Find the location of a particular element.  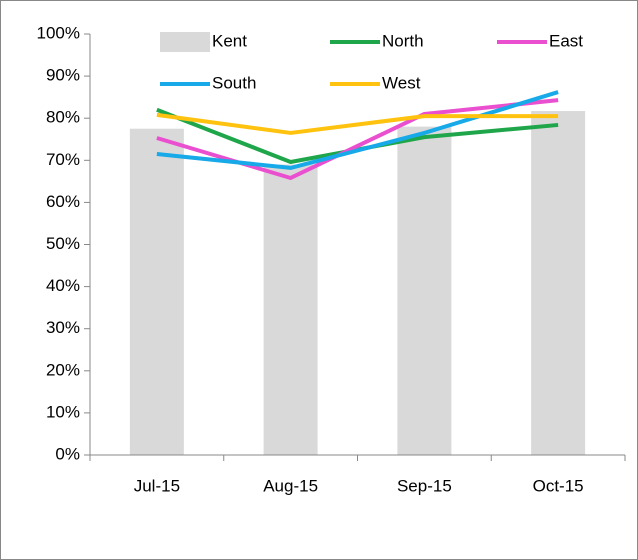

legend-label: South is located at coordinates (234, 82).